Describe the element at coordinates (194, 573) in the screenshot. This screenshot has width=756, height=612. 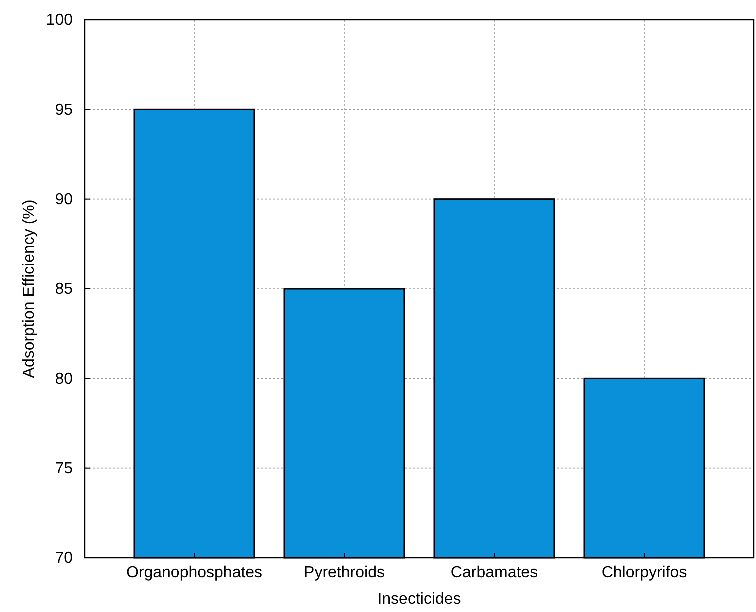
I see `x-tick-label: Organophosphates` at that location.